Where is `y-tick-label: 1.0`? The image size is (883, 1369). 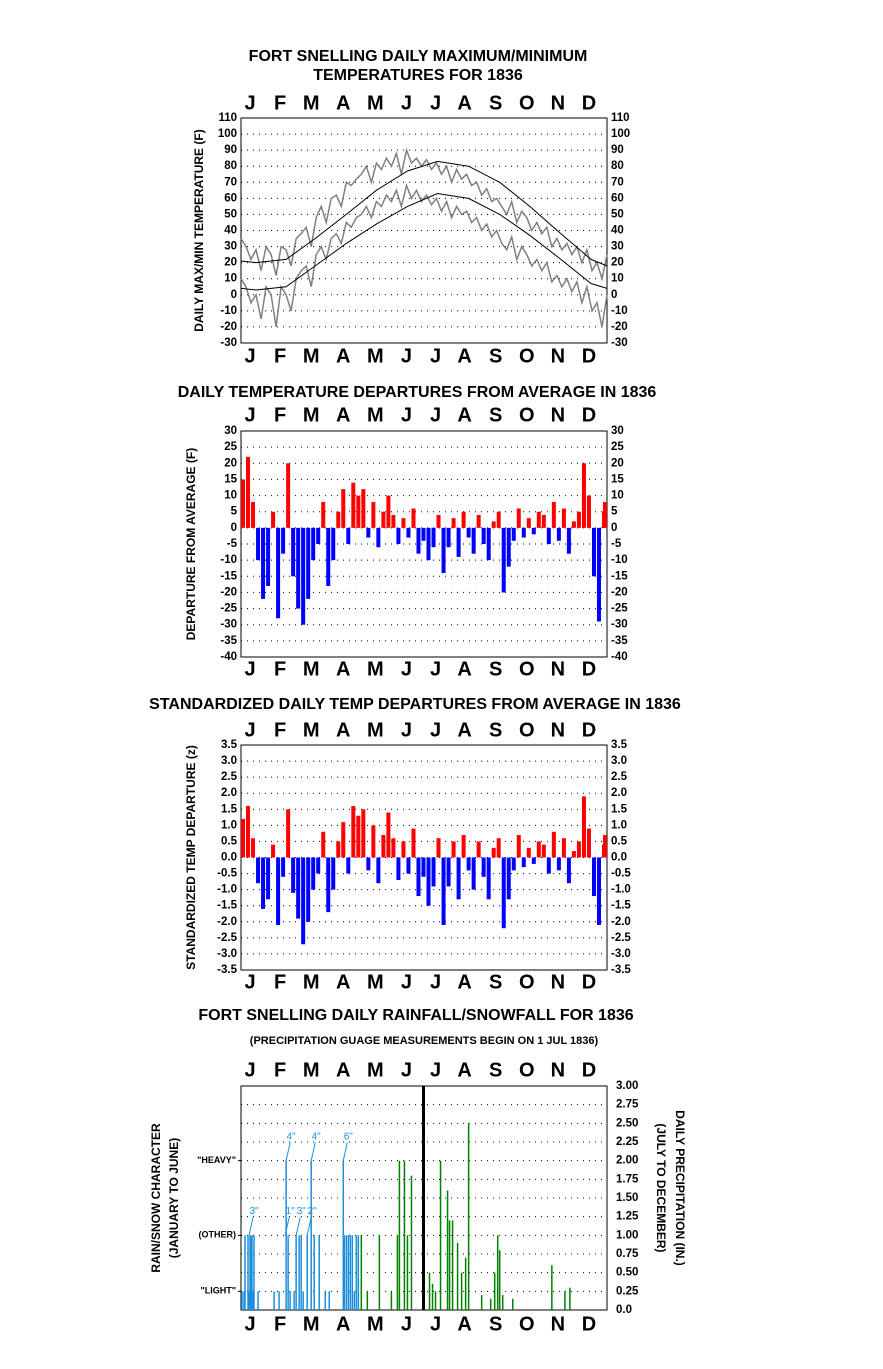 y-tick-label: 1.0 is located at coordinates (229, 825).